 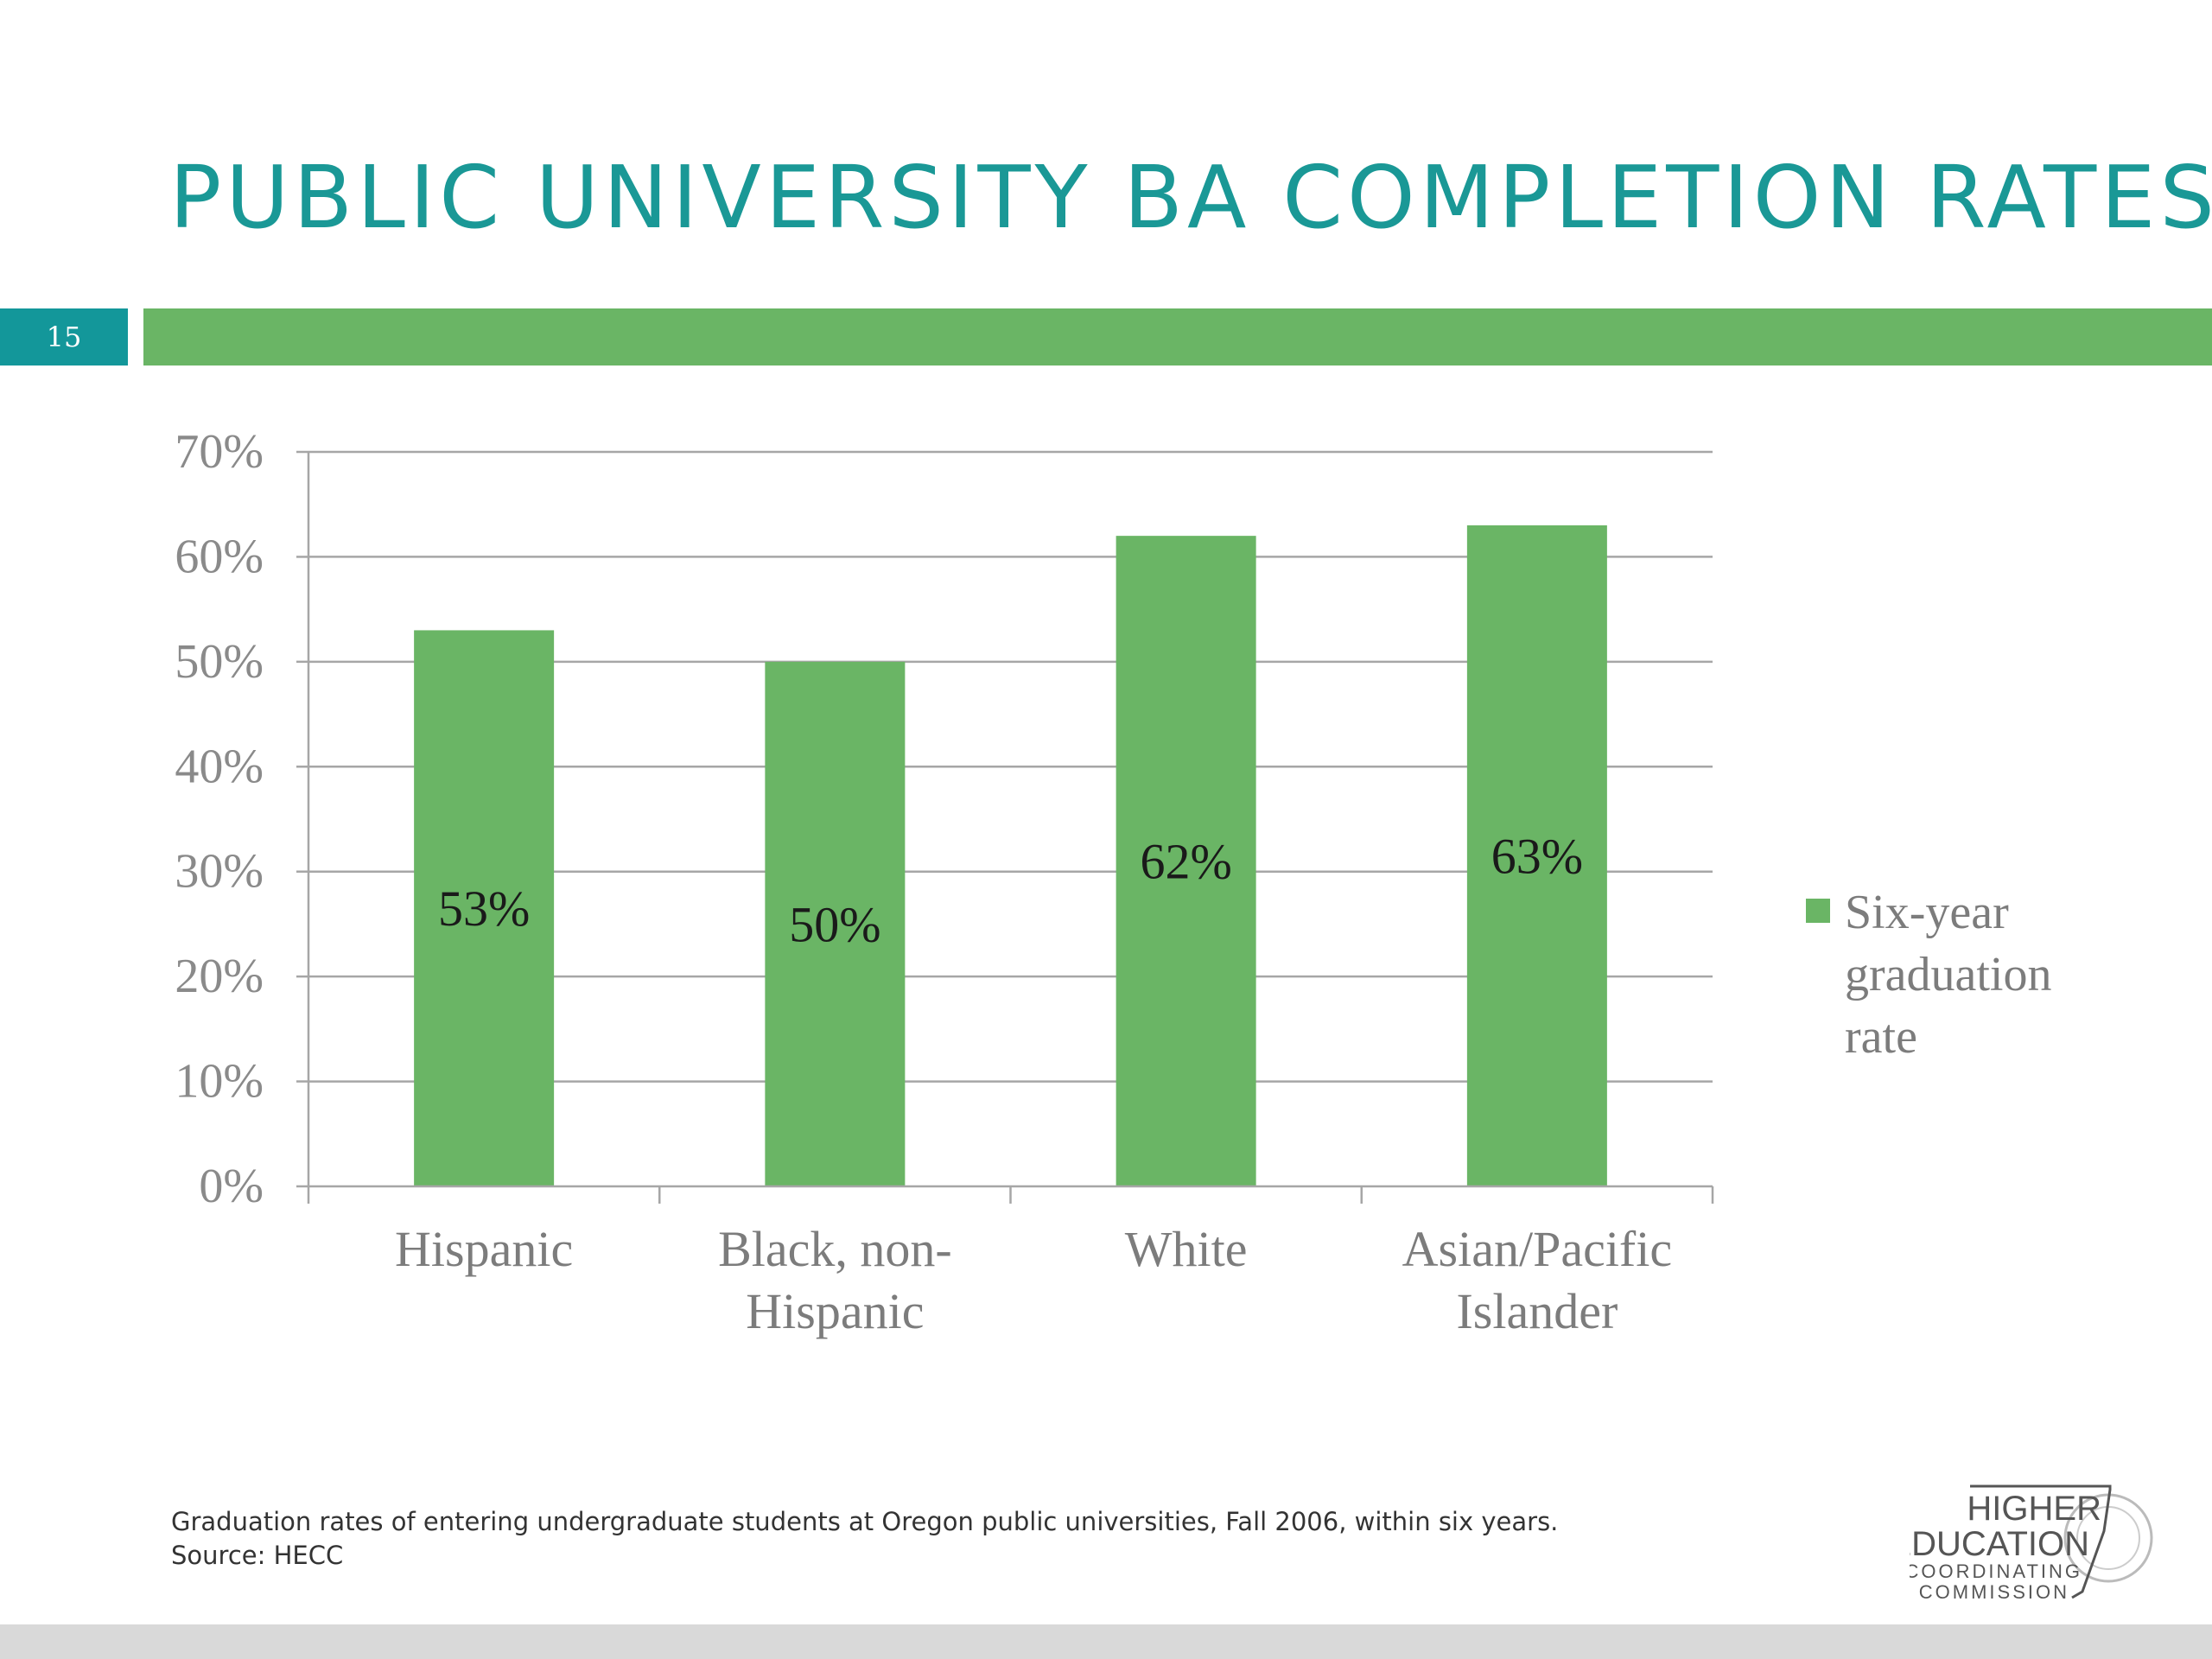 I want to click on y-tick-label: 10%, so click(x=219, y=1082).